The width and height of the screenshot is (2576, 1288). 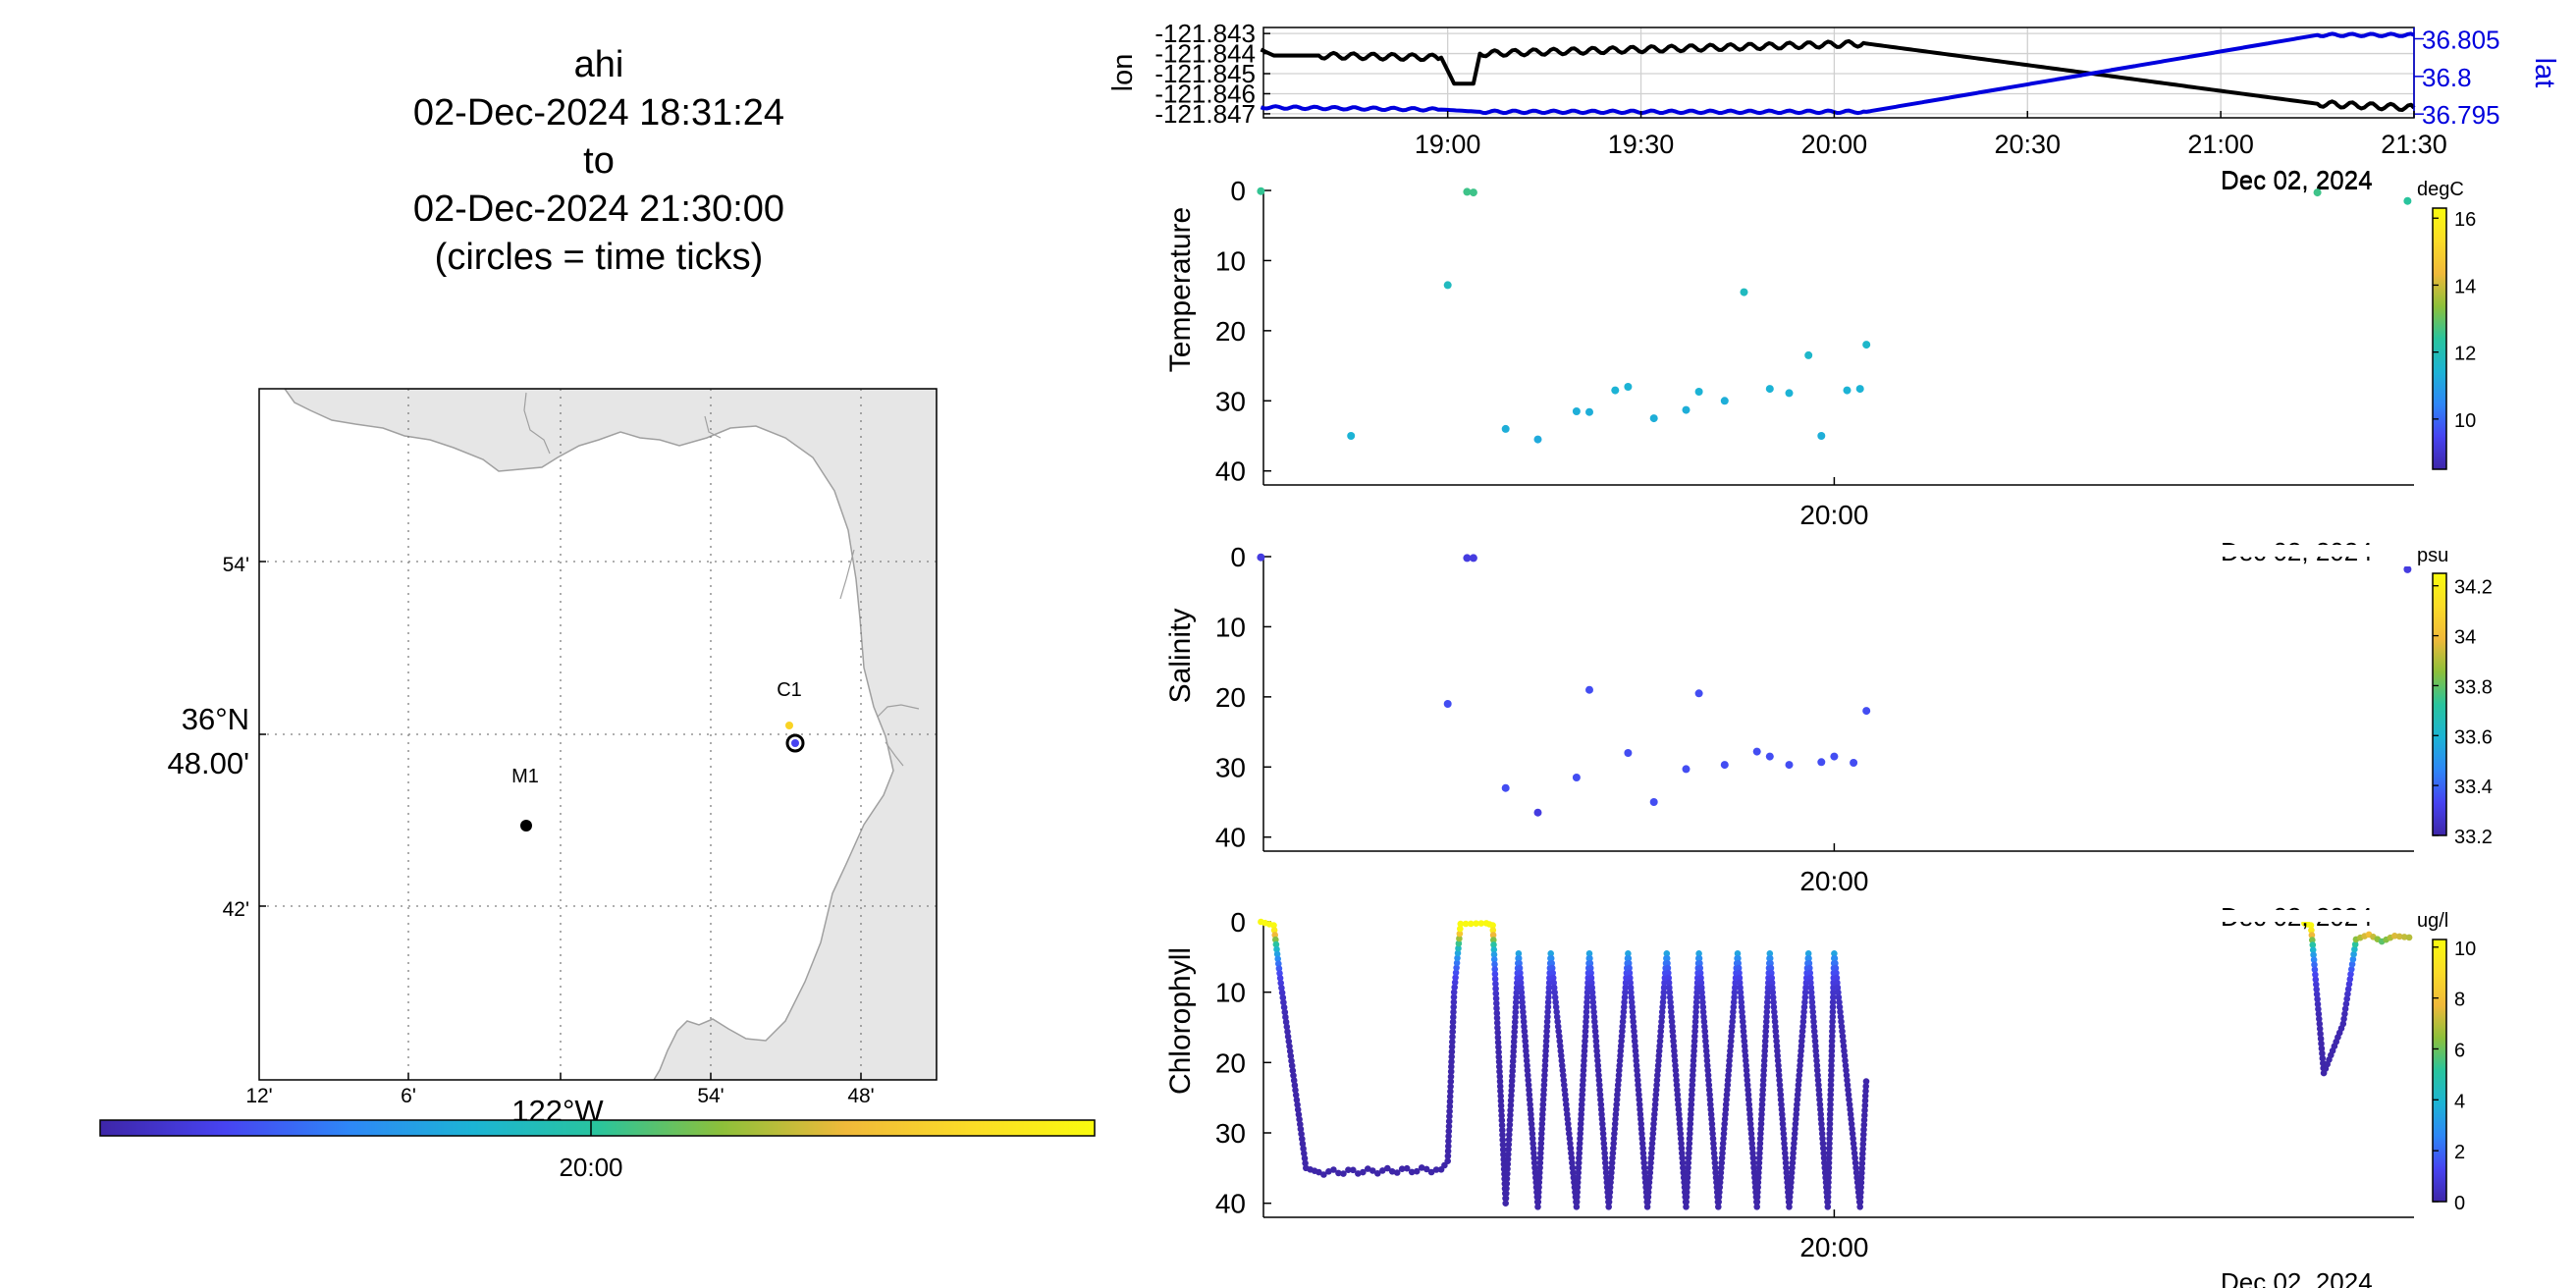 I want to click on lonlat-series, so click(x=1838, y=73).